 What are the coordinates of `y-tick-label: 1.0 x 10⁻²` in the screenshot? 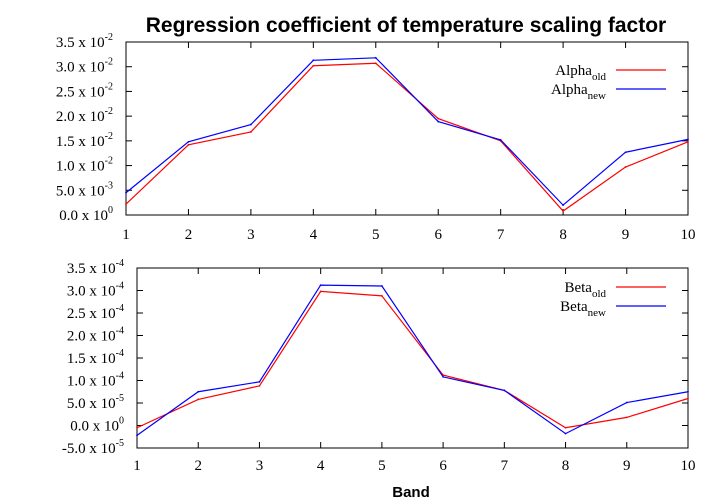 It's located at (84, 165).